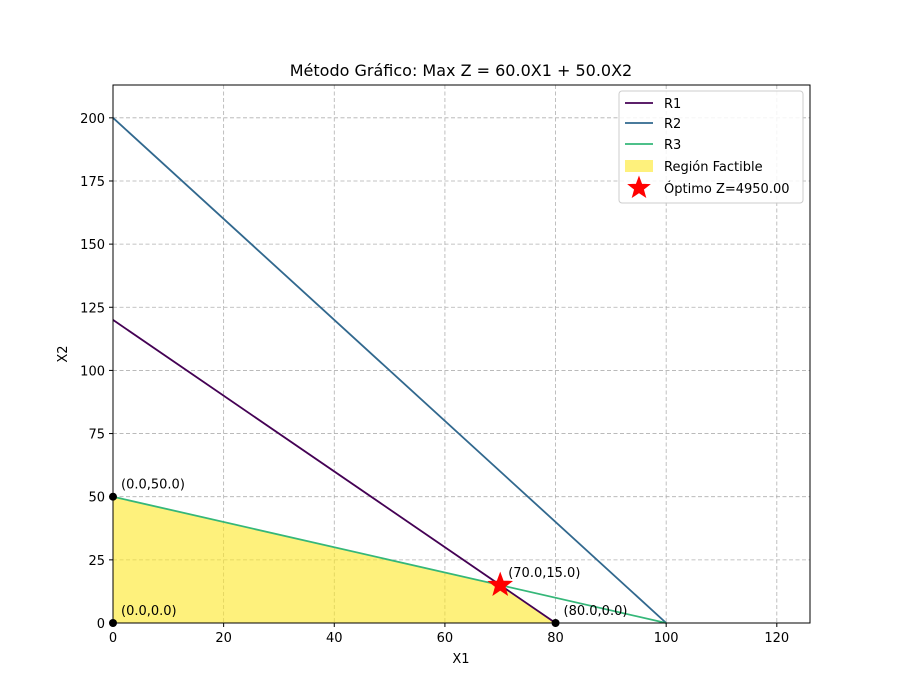  What do you see at coordinates (153, 485) in the screenshot?
I see `vertex-label: (0.0,50.0)` at bounding box center [153, 485].